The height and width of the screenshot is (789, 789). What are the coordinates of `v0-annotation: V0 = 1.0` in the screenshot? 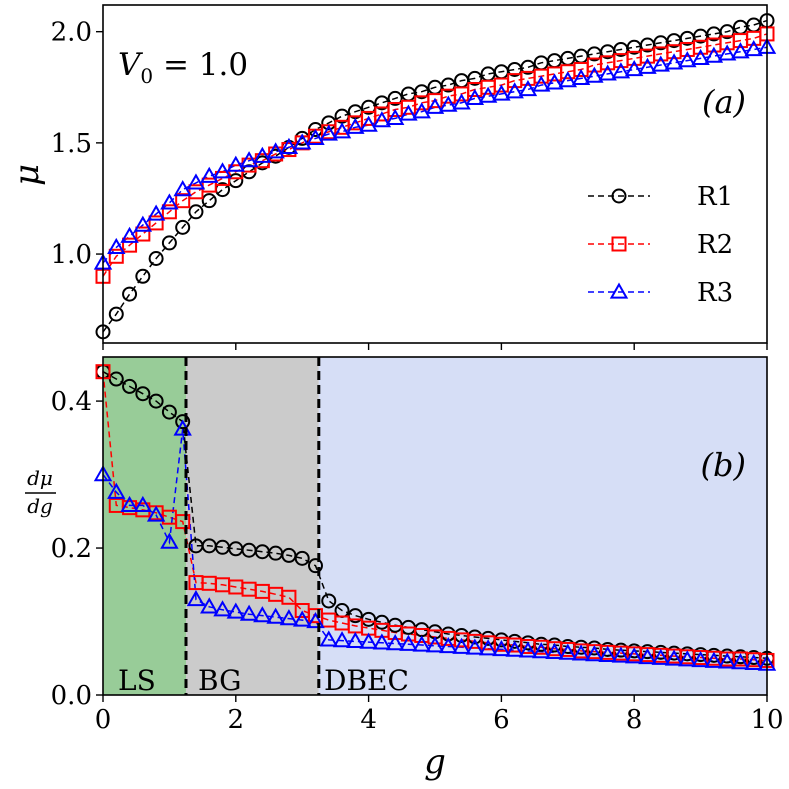 It's located at (183, 67).